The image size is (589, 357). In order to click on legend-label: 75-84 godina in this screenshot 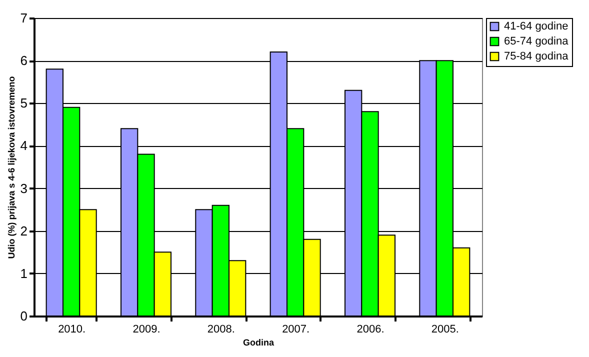, I will do `click(537, 56)`.